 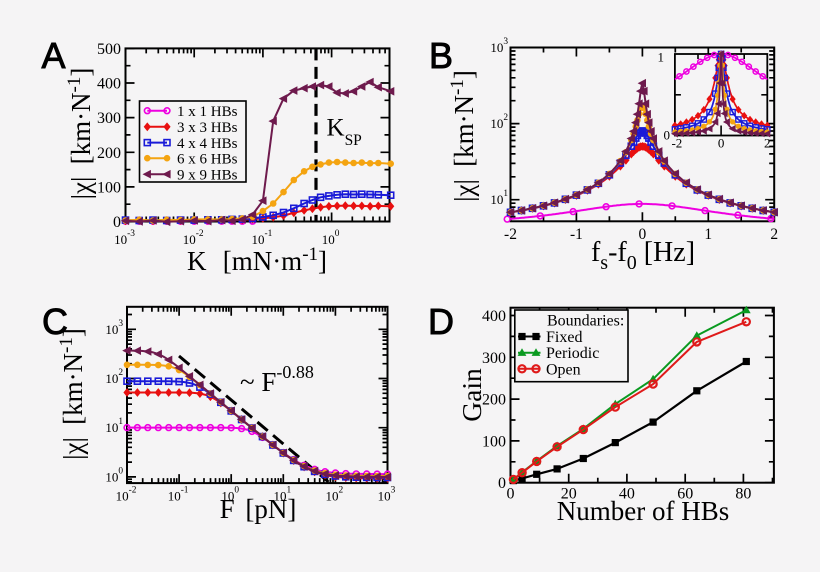 What do you see at coordinates (564, 337) in the screenshot?
I see `svg-text: Fixed` at bounding box center [564, 337].